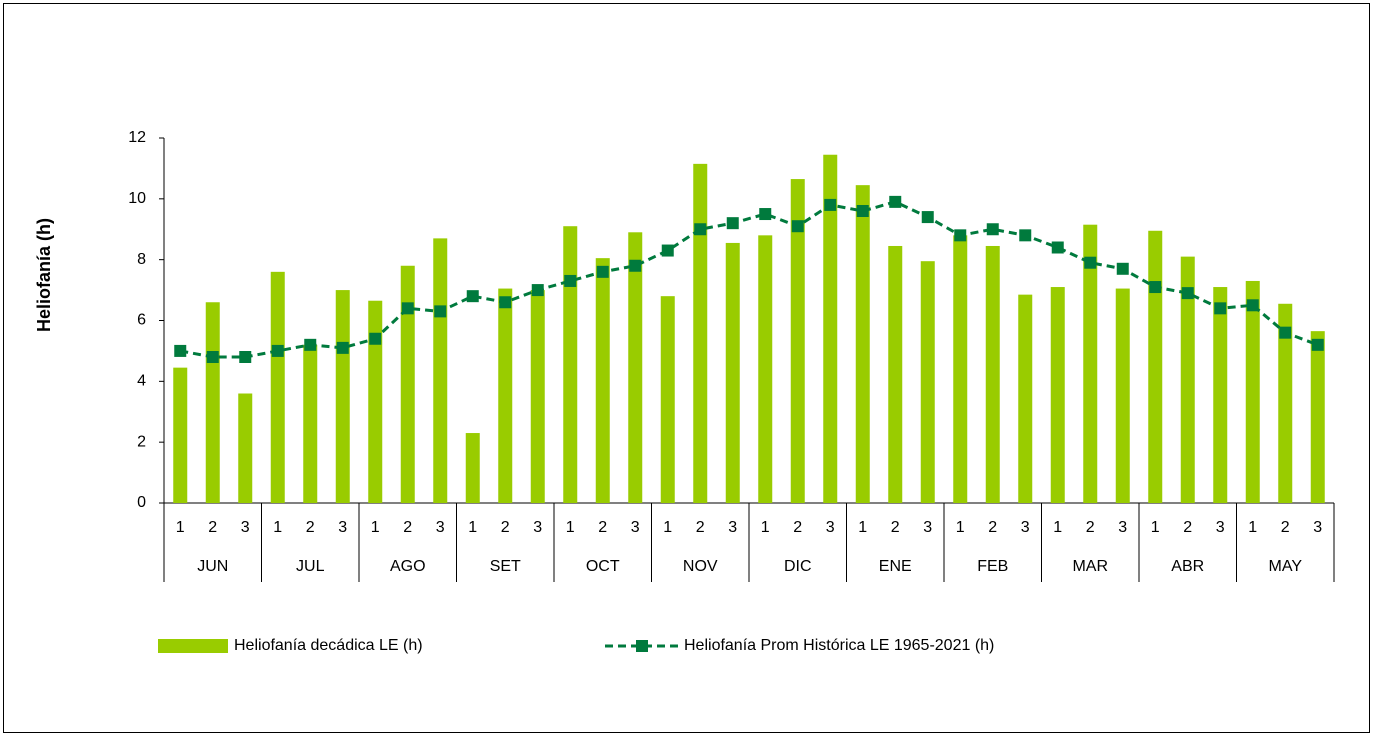 This screenshot has height=736, width=1373. Describe the element at coordinates (141, 441) in the screenshot. I see `y-tick-label: 2` at that location.